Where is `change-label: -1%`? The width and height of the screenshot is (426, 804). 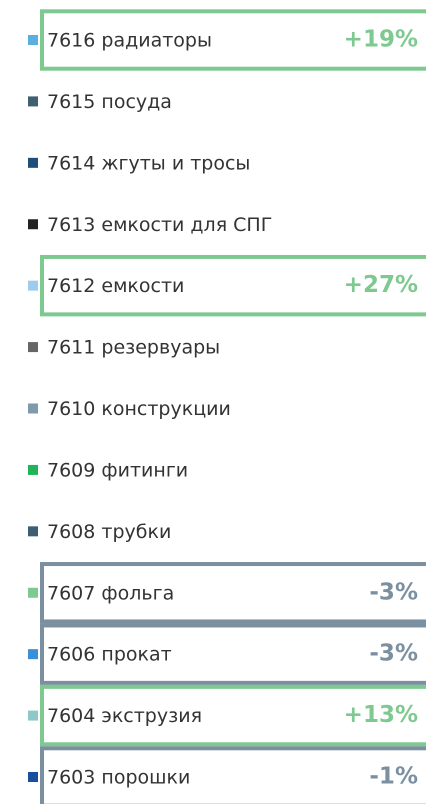
change-label: -1% is located at coordinates (393, 777).